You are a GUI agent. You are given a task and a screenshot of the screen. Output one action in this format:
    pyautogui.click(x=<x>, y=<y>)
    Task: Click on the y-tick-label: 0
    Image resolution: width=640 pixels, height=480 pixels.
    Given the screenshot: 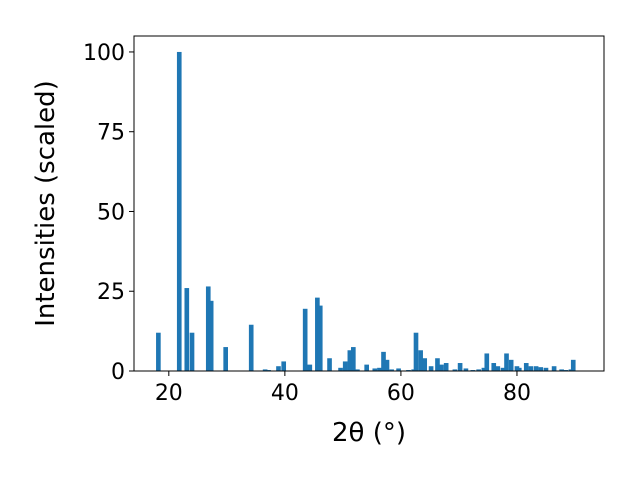 What is the action you would take?
    pyautogui.click(x=118, y=372)
    